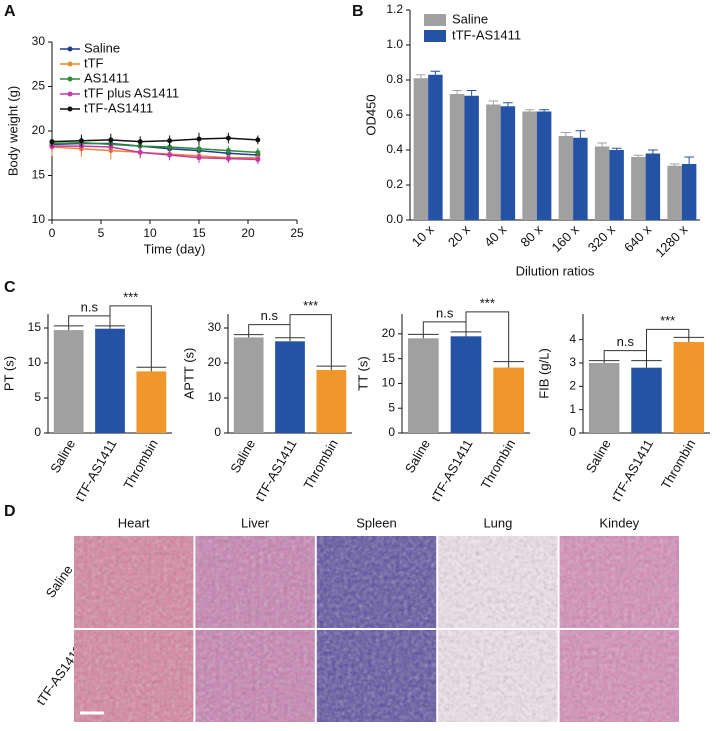 This screenshot has width=721, height=731. What do you see at coordinates (572, 362) in the screenshot?
I see `y-tick-label: 3` at bounding box center [572, 362].